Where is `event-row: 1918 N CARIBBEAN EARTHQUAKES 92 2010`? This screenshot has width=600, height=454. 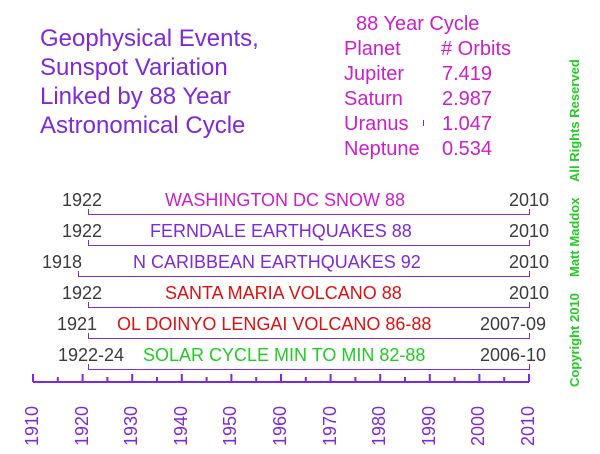 event-row: 1918 N CARIBBEAN EARTHQUAKES 92 2010 is located at coordinates (300, 266).